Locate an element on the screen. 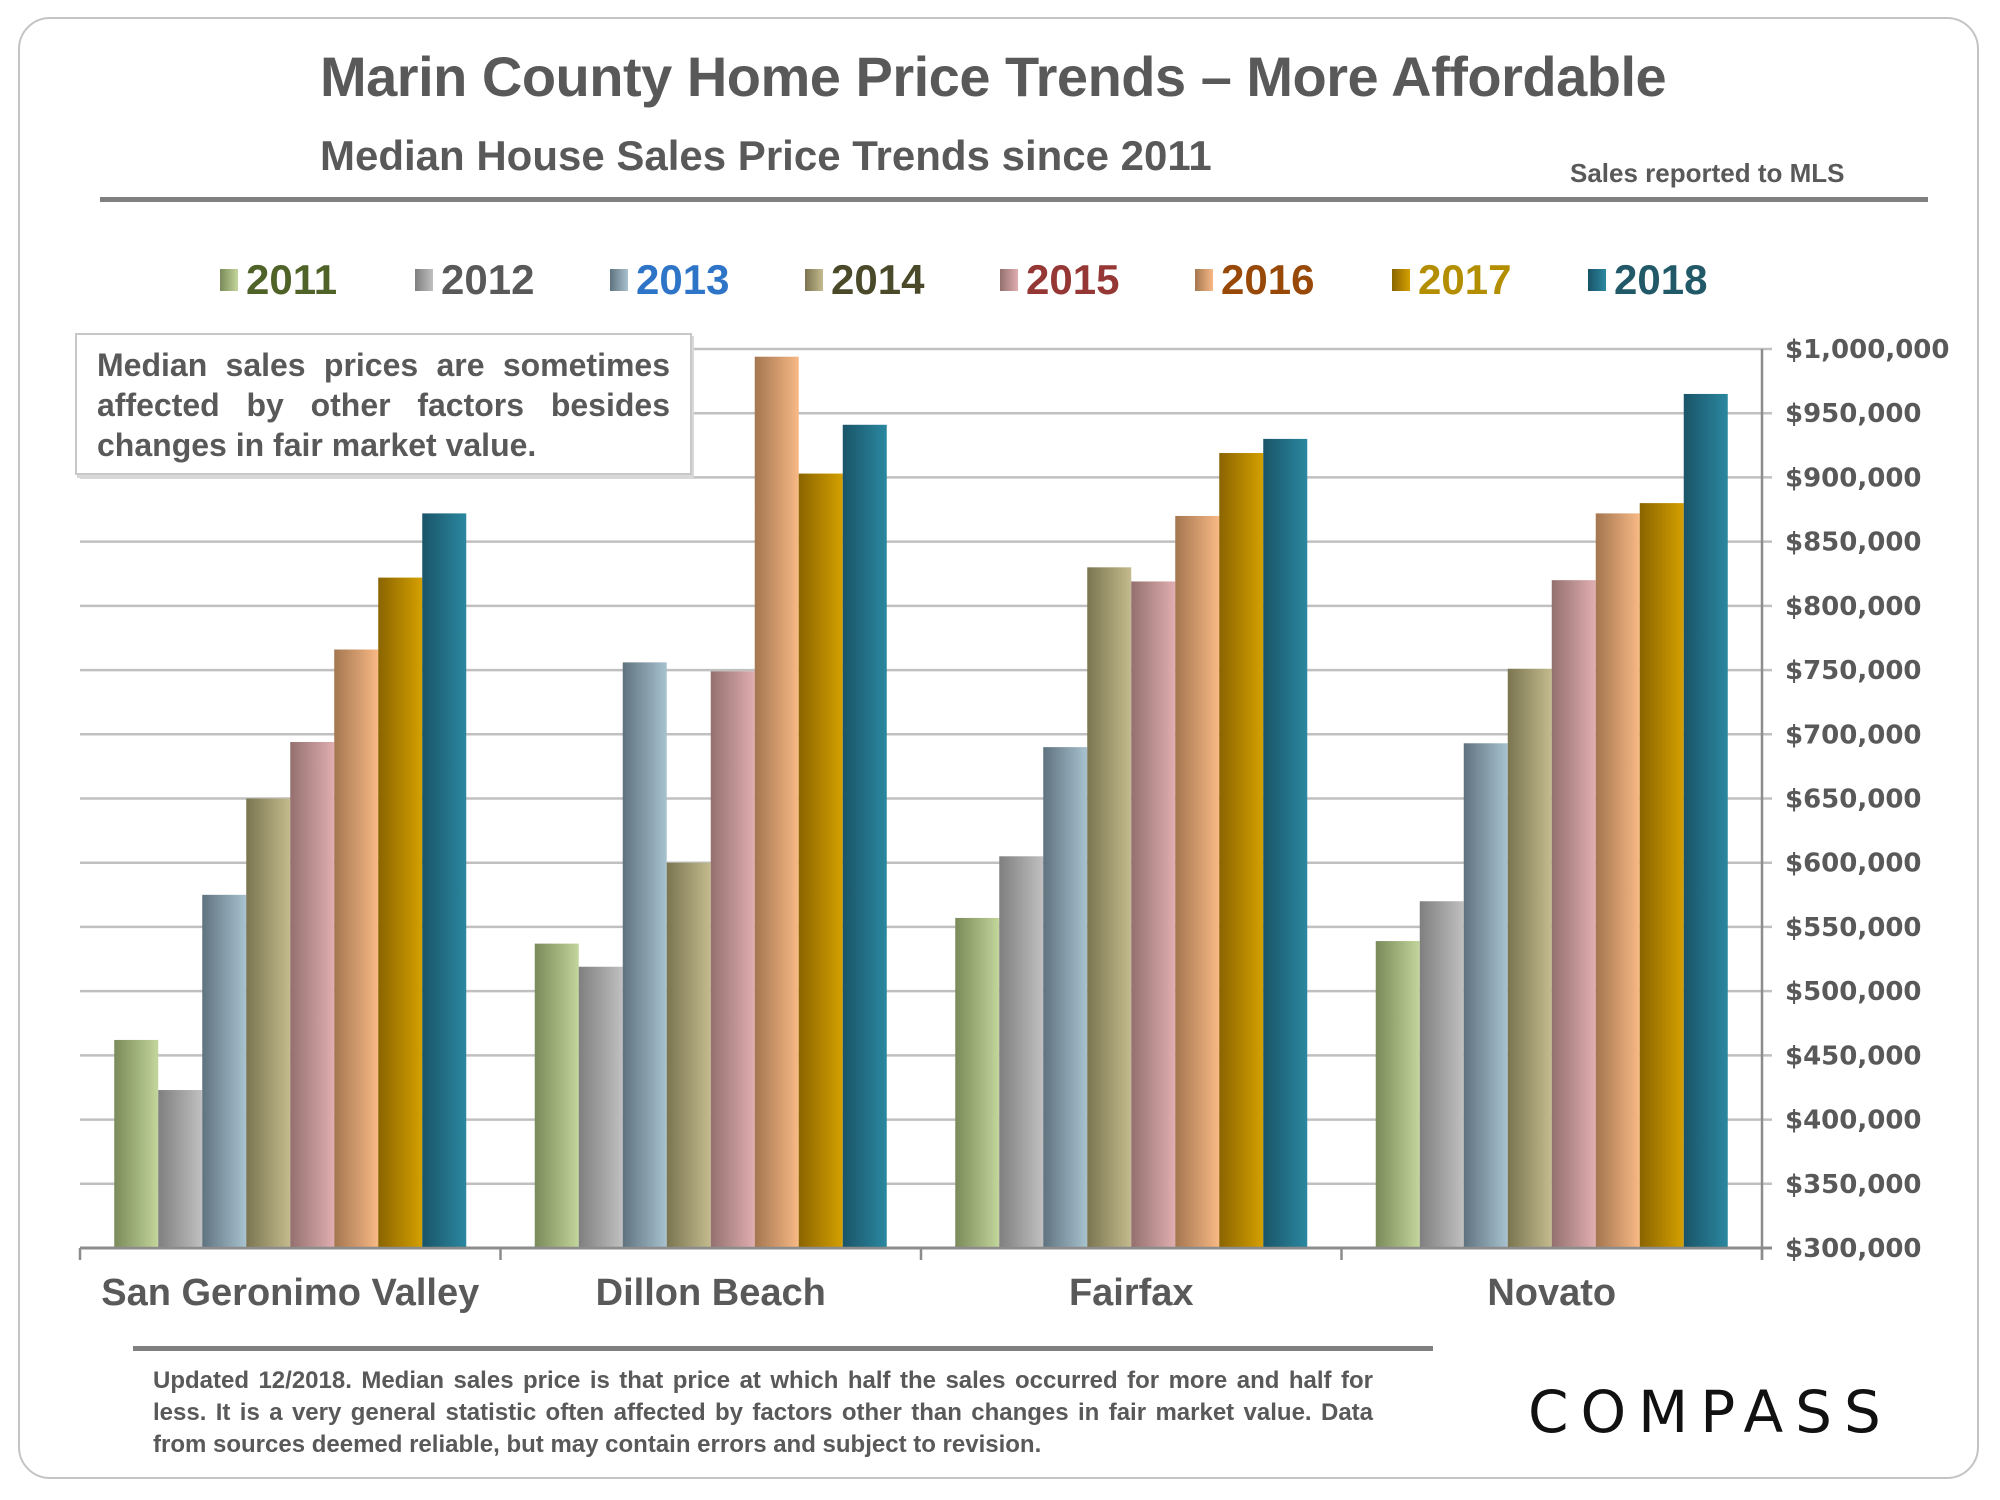 This screenshot has height=1500, width=2000. y-tick-label: $350,000 is located at coordinates (1853, 1185).